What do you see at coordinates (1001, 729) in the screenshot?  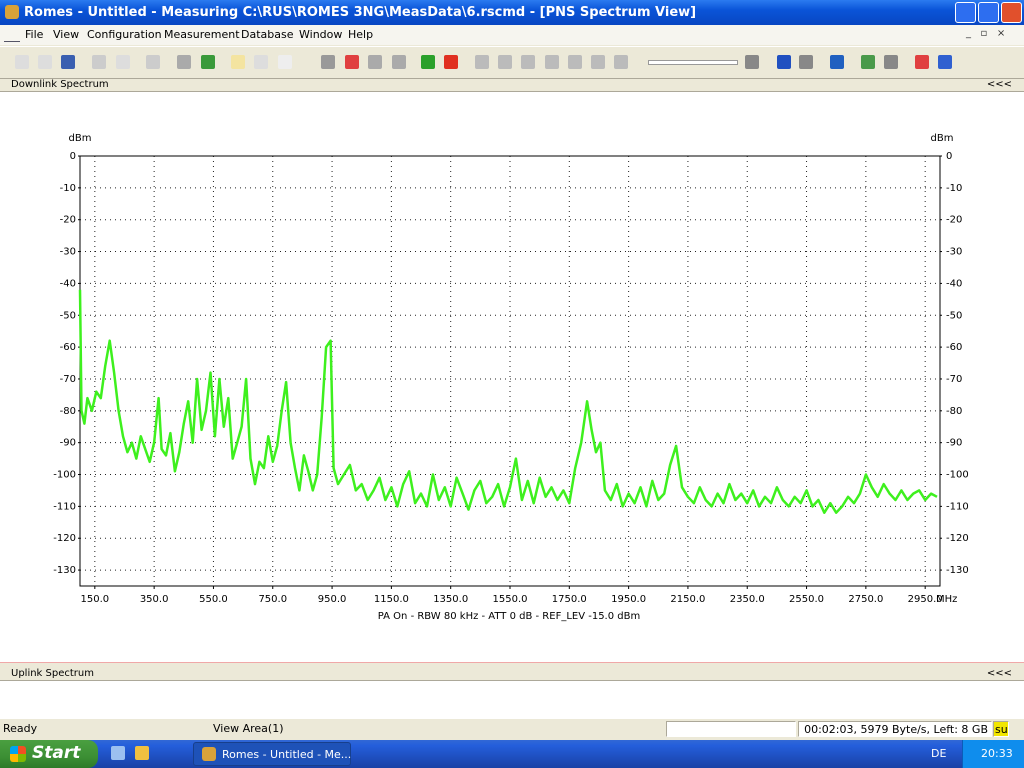 I see `status-user: su` at bounding box center [1001, 729].